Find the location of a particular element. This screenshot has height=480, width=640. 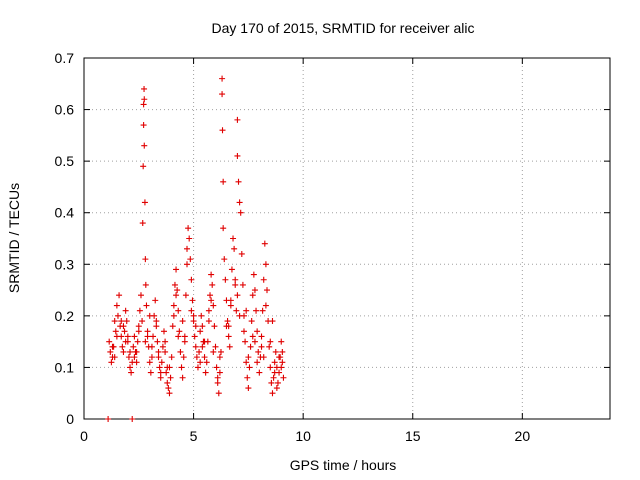

x-tick-label: 15 is located at coordinates (413, 436).